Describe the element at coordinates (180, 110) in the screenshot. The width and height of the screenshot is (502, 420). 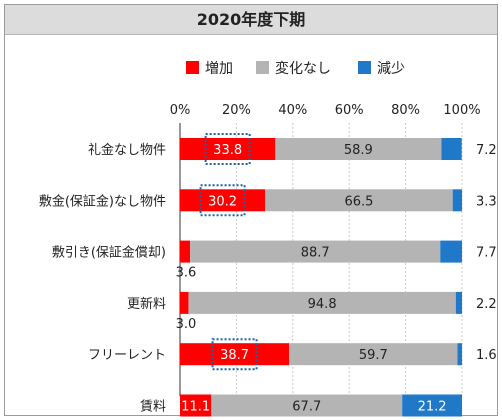
I see `x-tick-label: 0%` at that location.